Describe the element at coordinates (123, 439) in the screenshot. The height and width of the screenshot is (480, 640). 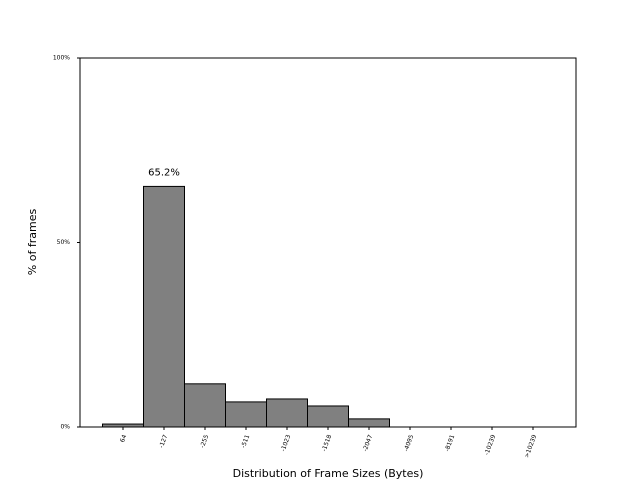
I see `x-tick-label: 64` at that location.